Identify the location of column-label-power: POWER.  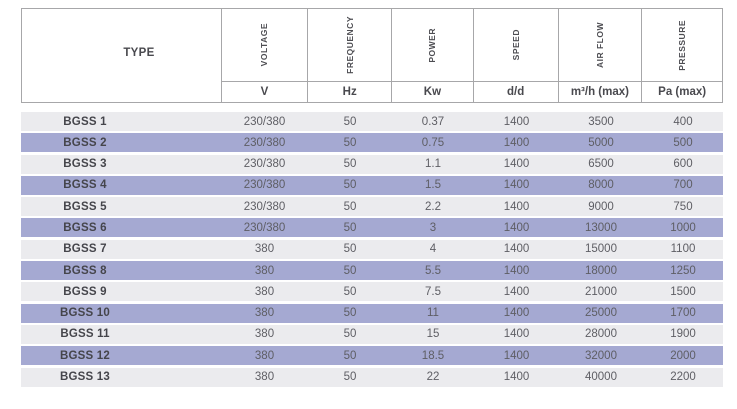
(432, 45).